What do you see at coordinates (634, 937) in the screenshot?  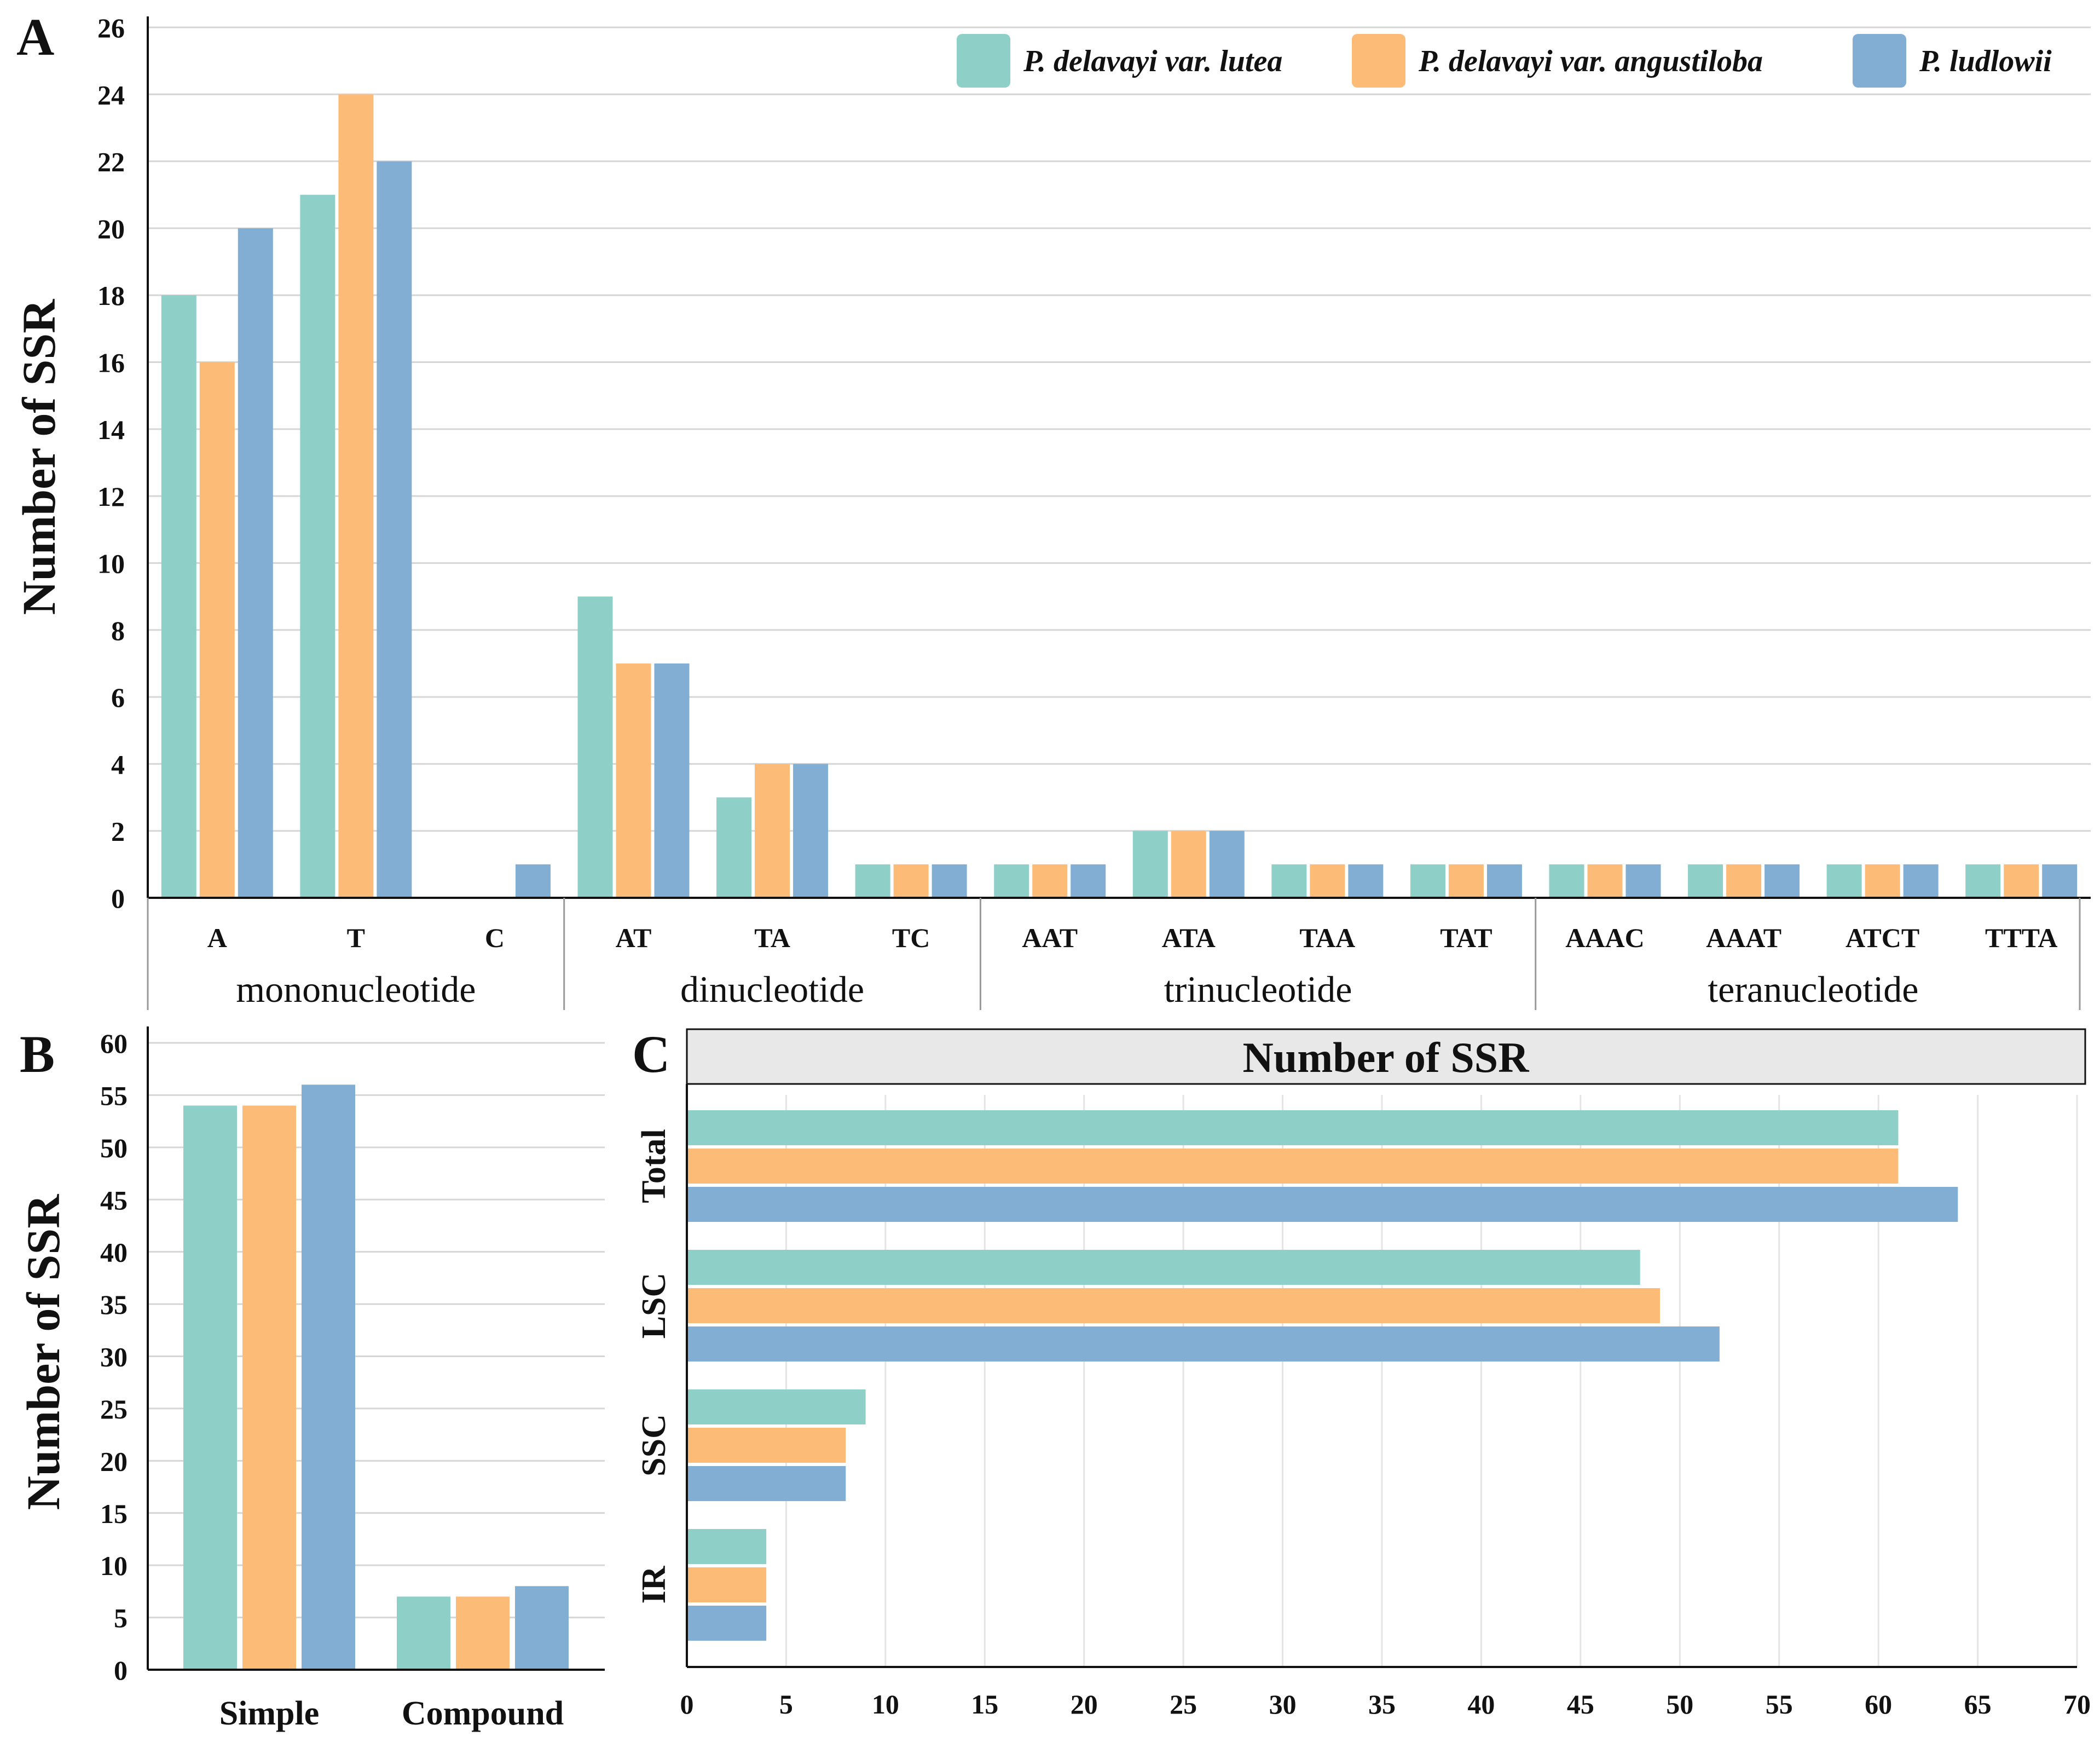 I see `panel-a-xtick: AT` at bounding box center [634, 937].